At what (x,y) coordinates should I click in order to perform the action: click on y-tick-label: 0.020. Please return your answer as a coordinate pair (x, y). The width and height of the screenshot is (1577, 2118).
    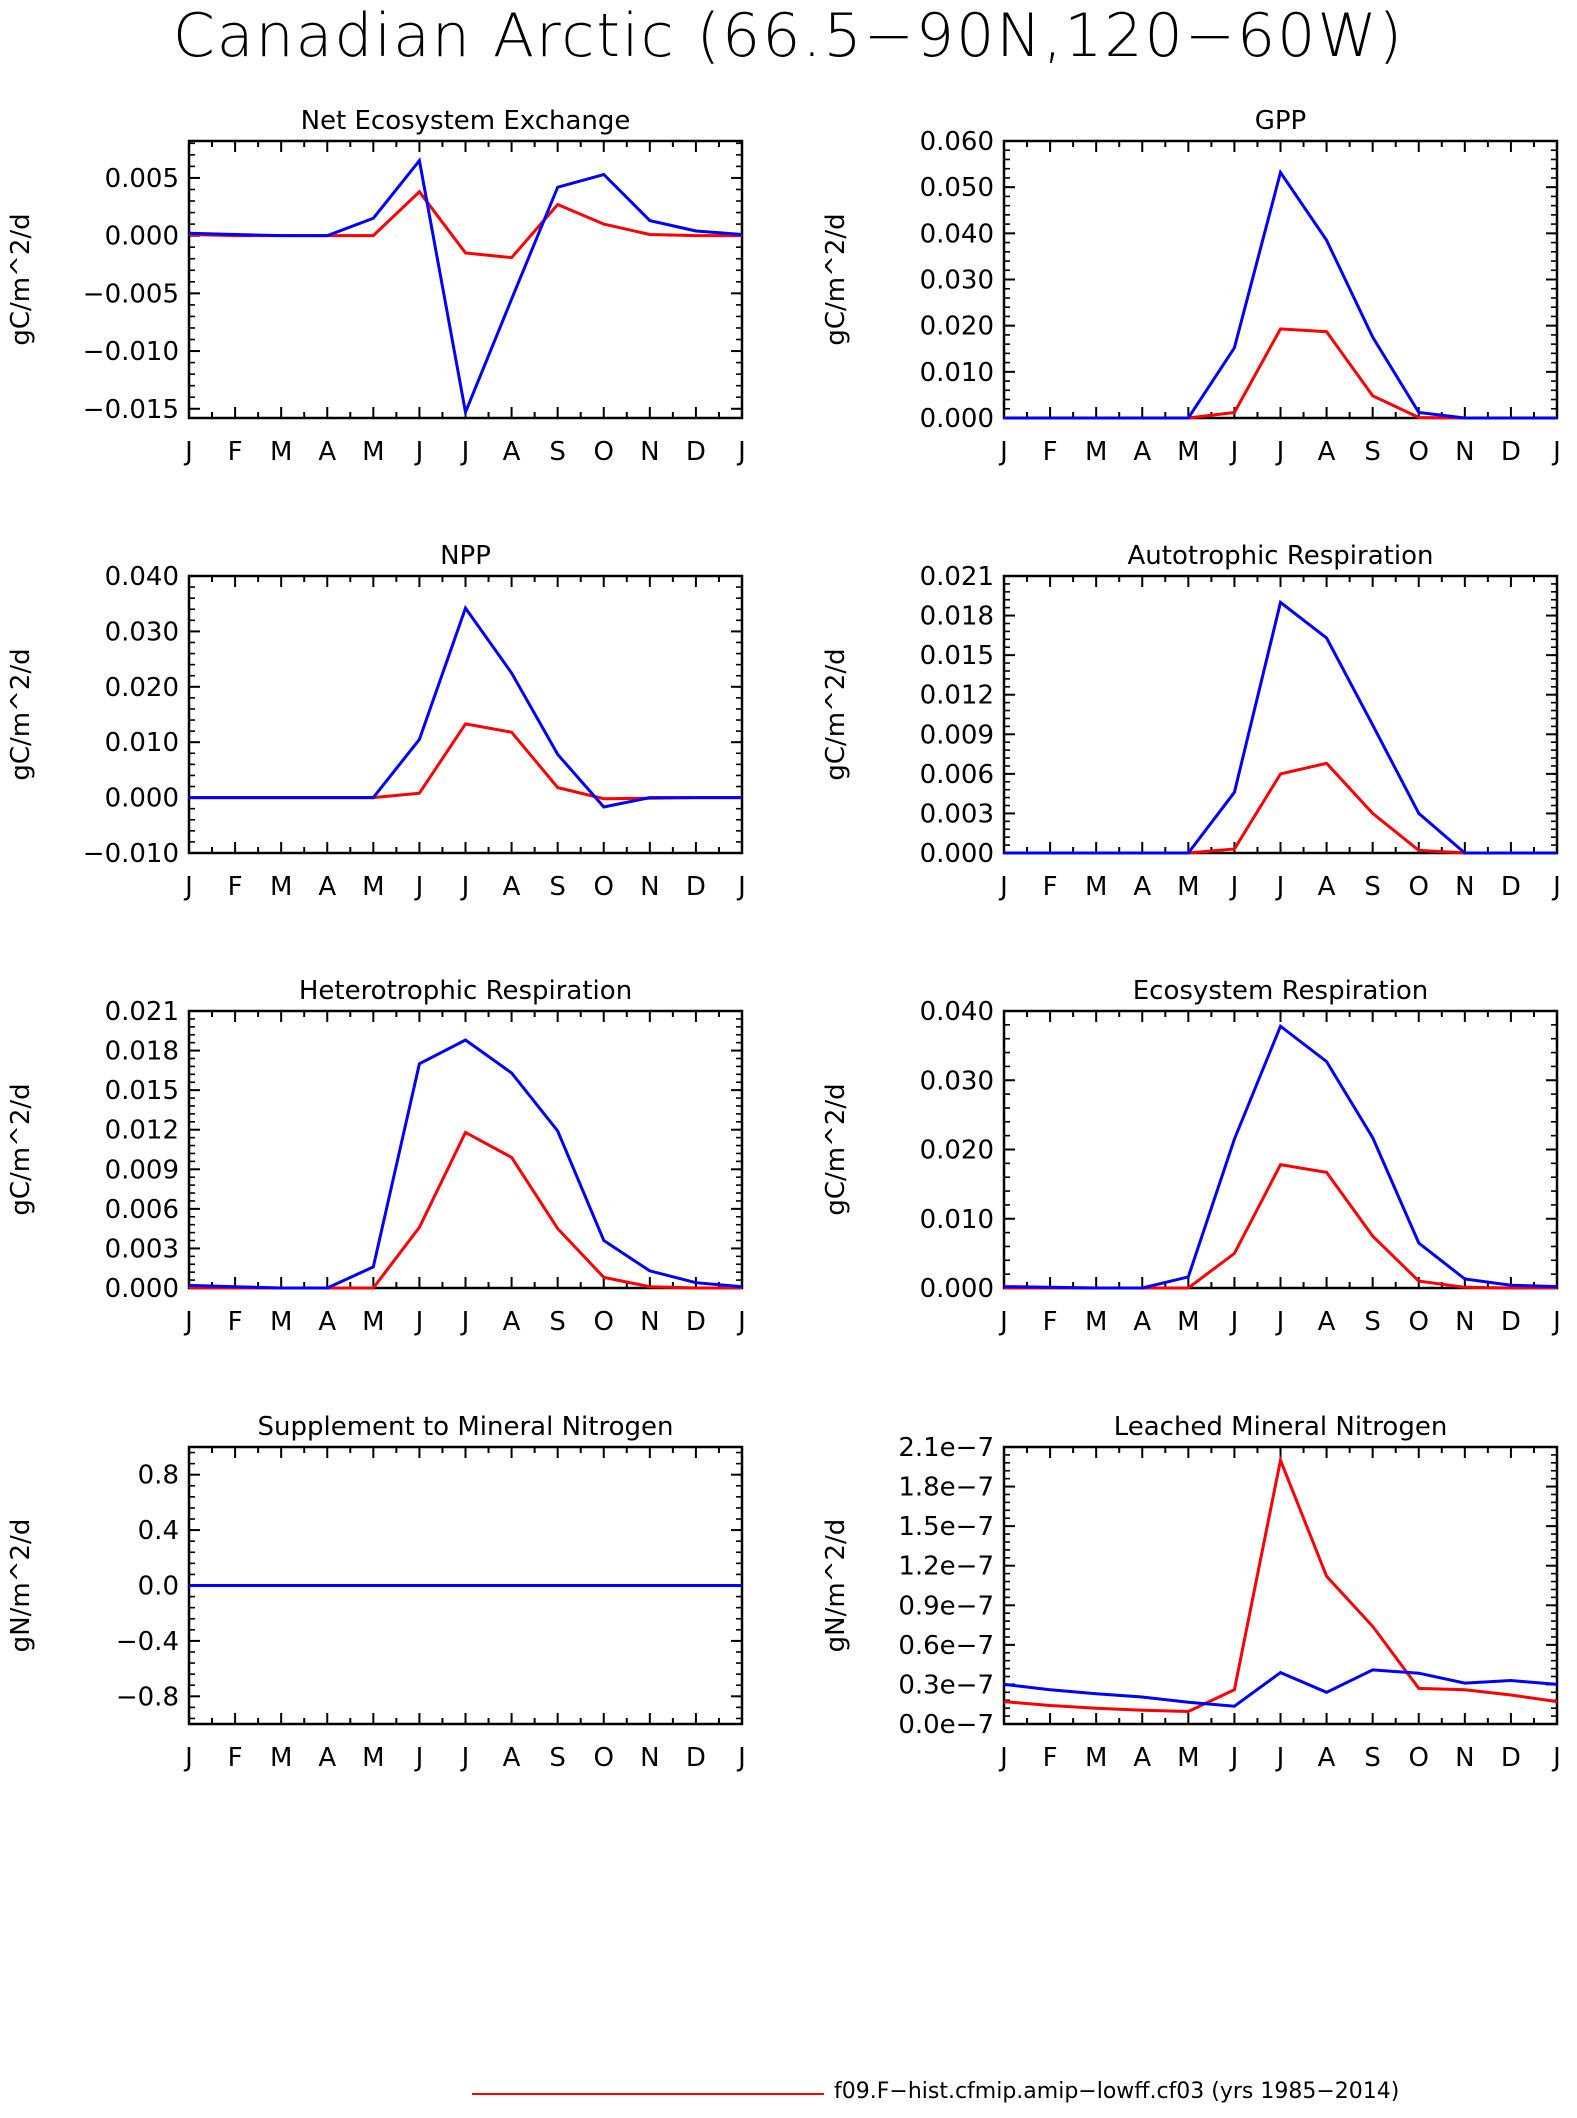
    Looking at the image, I should click on (957, 327).